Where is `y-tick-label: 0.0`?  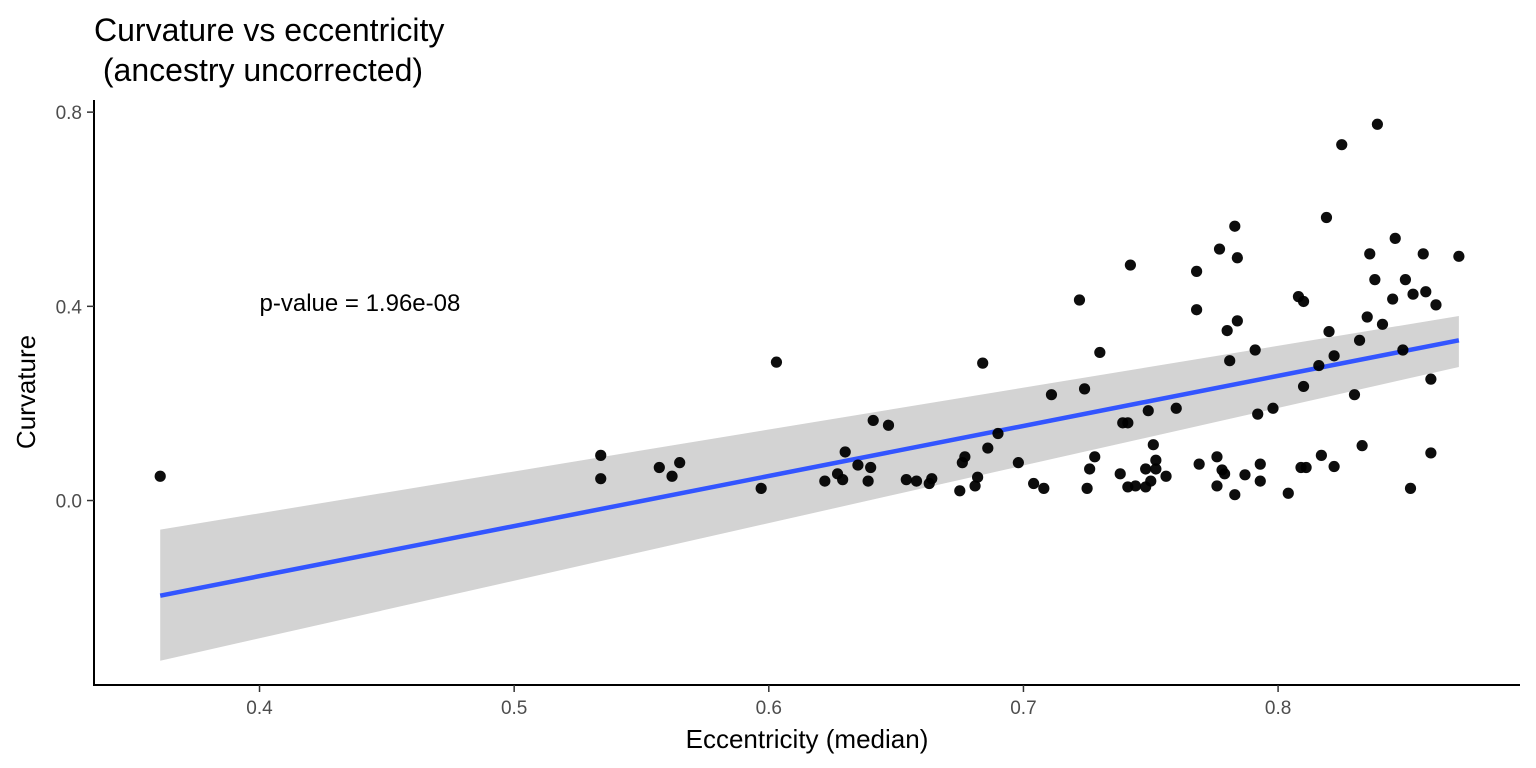 y-tick-label: 0.0 is located at coordinates (69, 502).